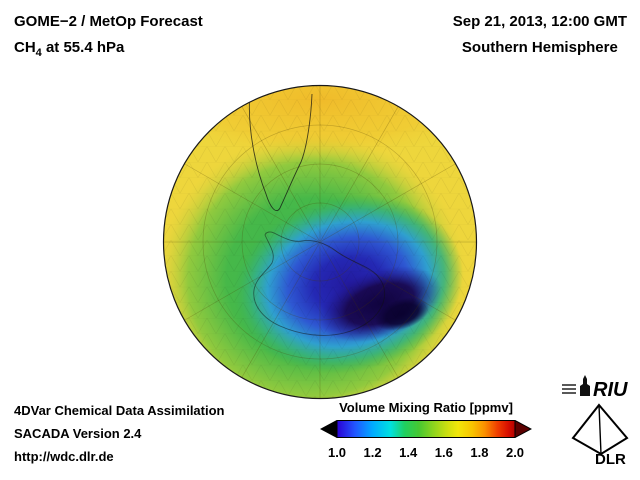 This screenshot has height=480, width=640. I want to click on species-level-title: CH4 at 55.4 hPa, so click(108, 50).